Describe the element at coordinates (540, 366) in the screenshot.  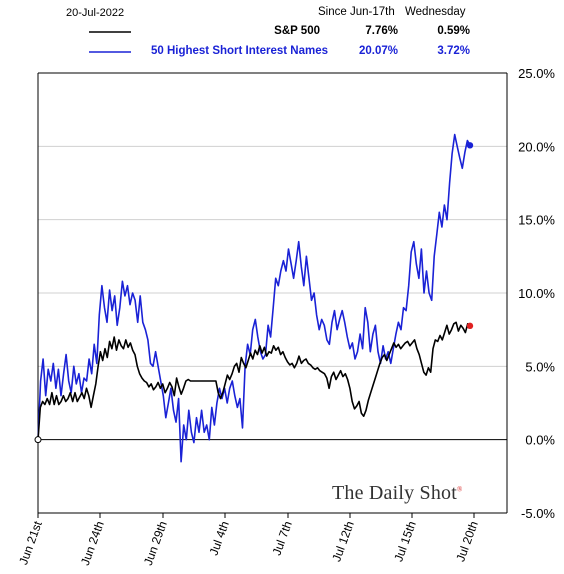
I see `y-tick-label: 5.0%` at that location.